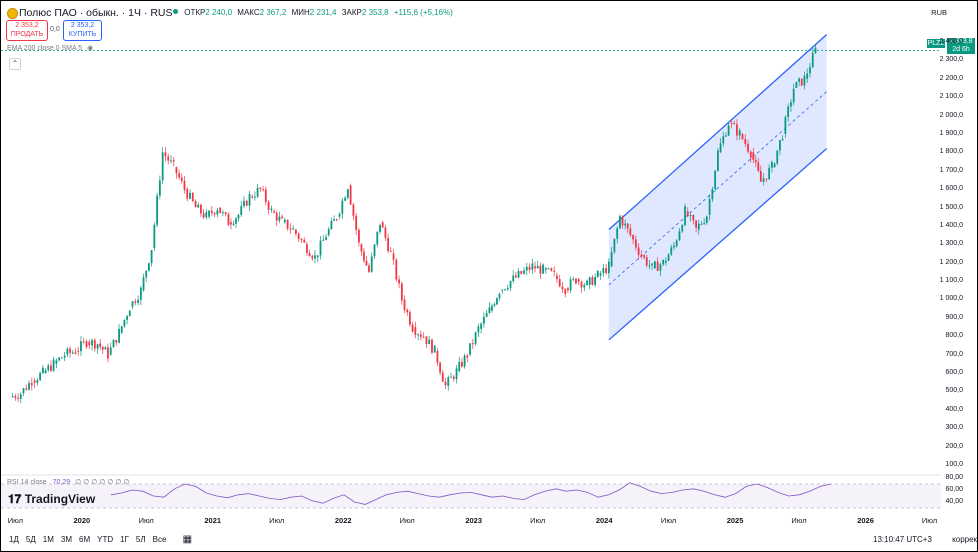  What do you see at coordinates (965, 539) in the screenshot?
I see `adjust-toggle: коррект.` at bounding box center [965, 539].